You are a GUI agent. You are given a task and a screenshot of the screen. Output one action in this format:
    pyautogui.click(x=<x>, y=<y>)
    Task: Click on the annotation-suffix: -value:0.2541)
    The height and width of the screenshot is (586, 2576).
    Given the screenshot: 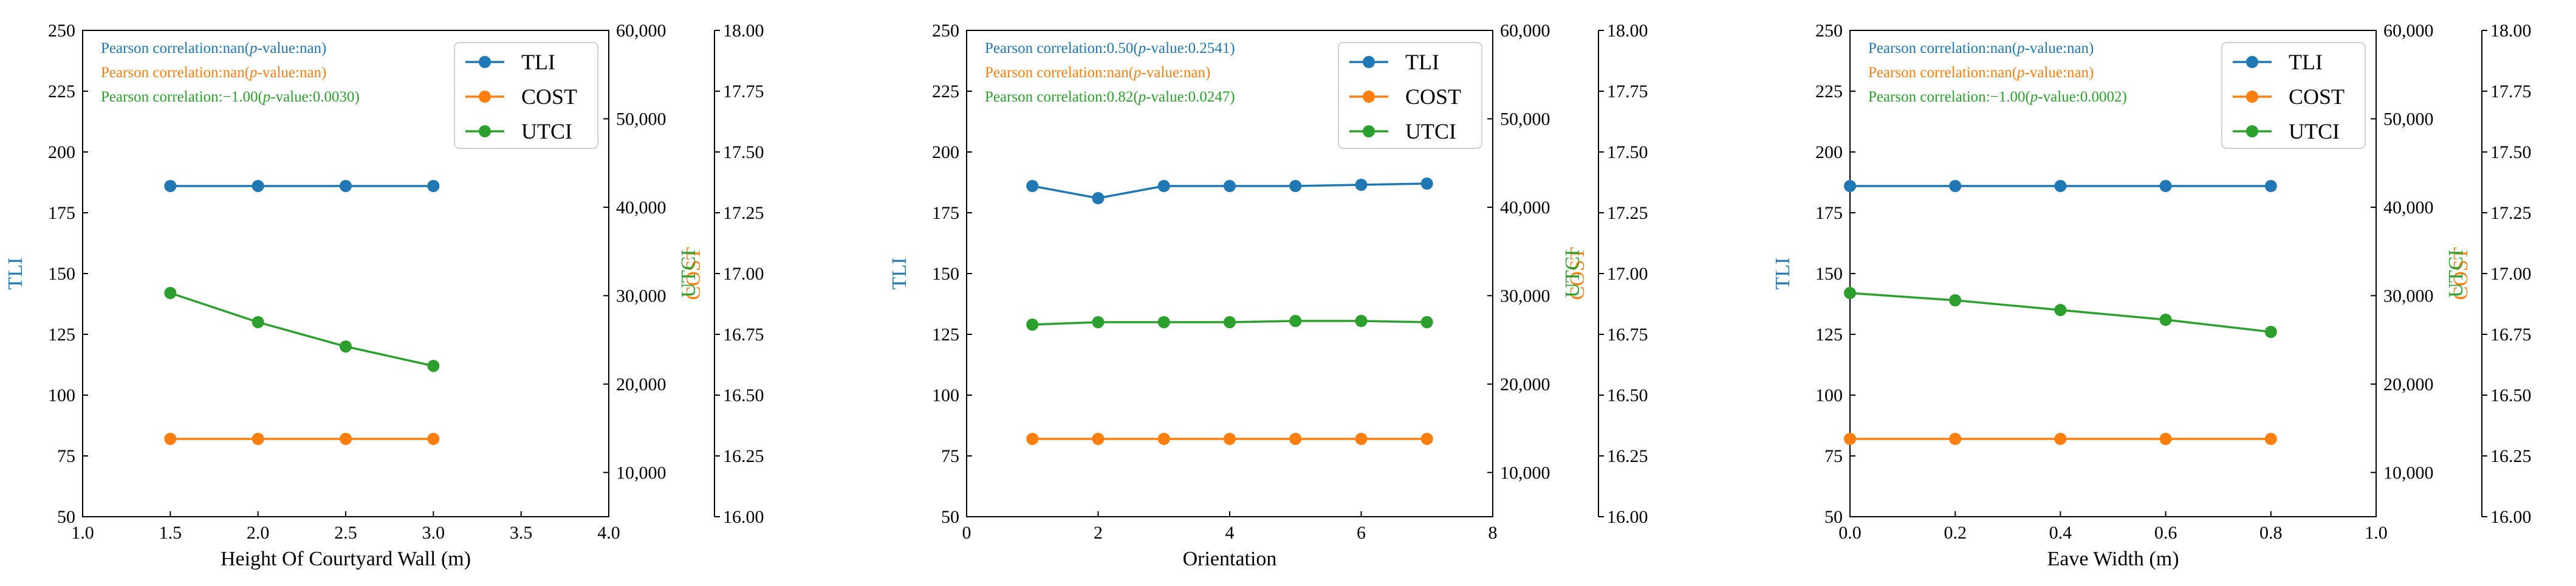 What is the action you would take?
    pyautogui.click(x=1190, y=48)
    